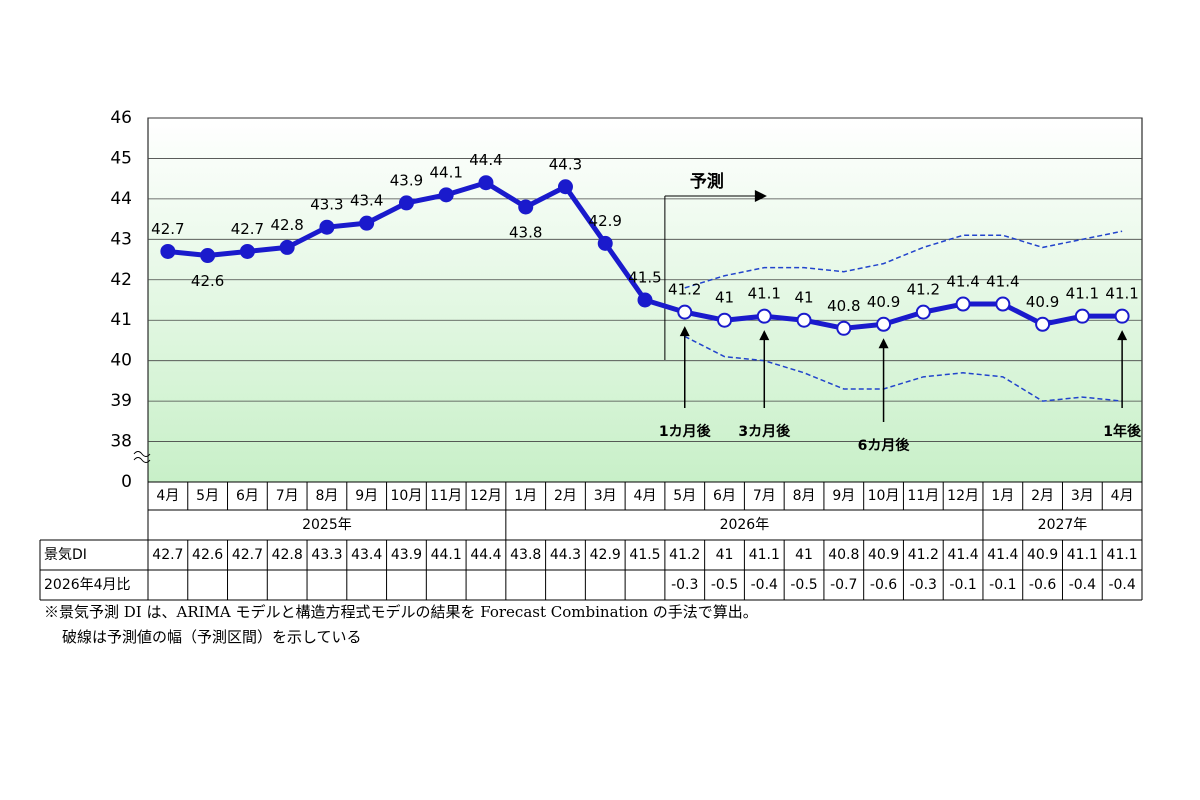 The image size is (1200, 800). Describe the element at coordinates (1063, 525) in the screenshot. I see `year-label: 2027年` at that location.